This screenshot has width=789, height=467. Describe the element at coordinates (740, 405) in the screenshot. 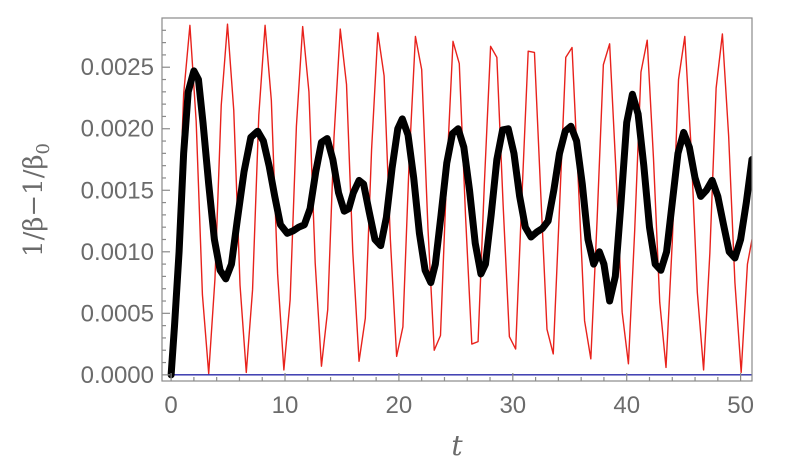

I see `x-tick-label: 50` at that location.